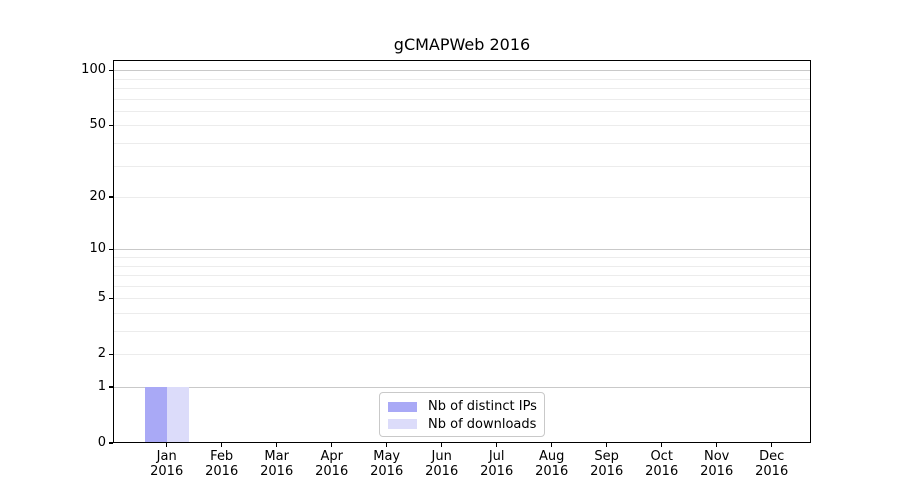 This screenshot has width=900, height=500. Describe the element at coordinates (552, 464) in the screenshot. I see `x-tick-label: Aug 2016` at that location.